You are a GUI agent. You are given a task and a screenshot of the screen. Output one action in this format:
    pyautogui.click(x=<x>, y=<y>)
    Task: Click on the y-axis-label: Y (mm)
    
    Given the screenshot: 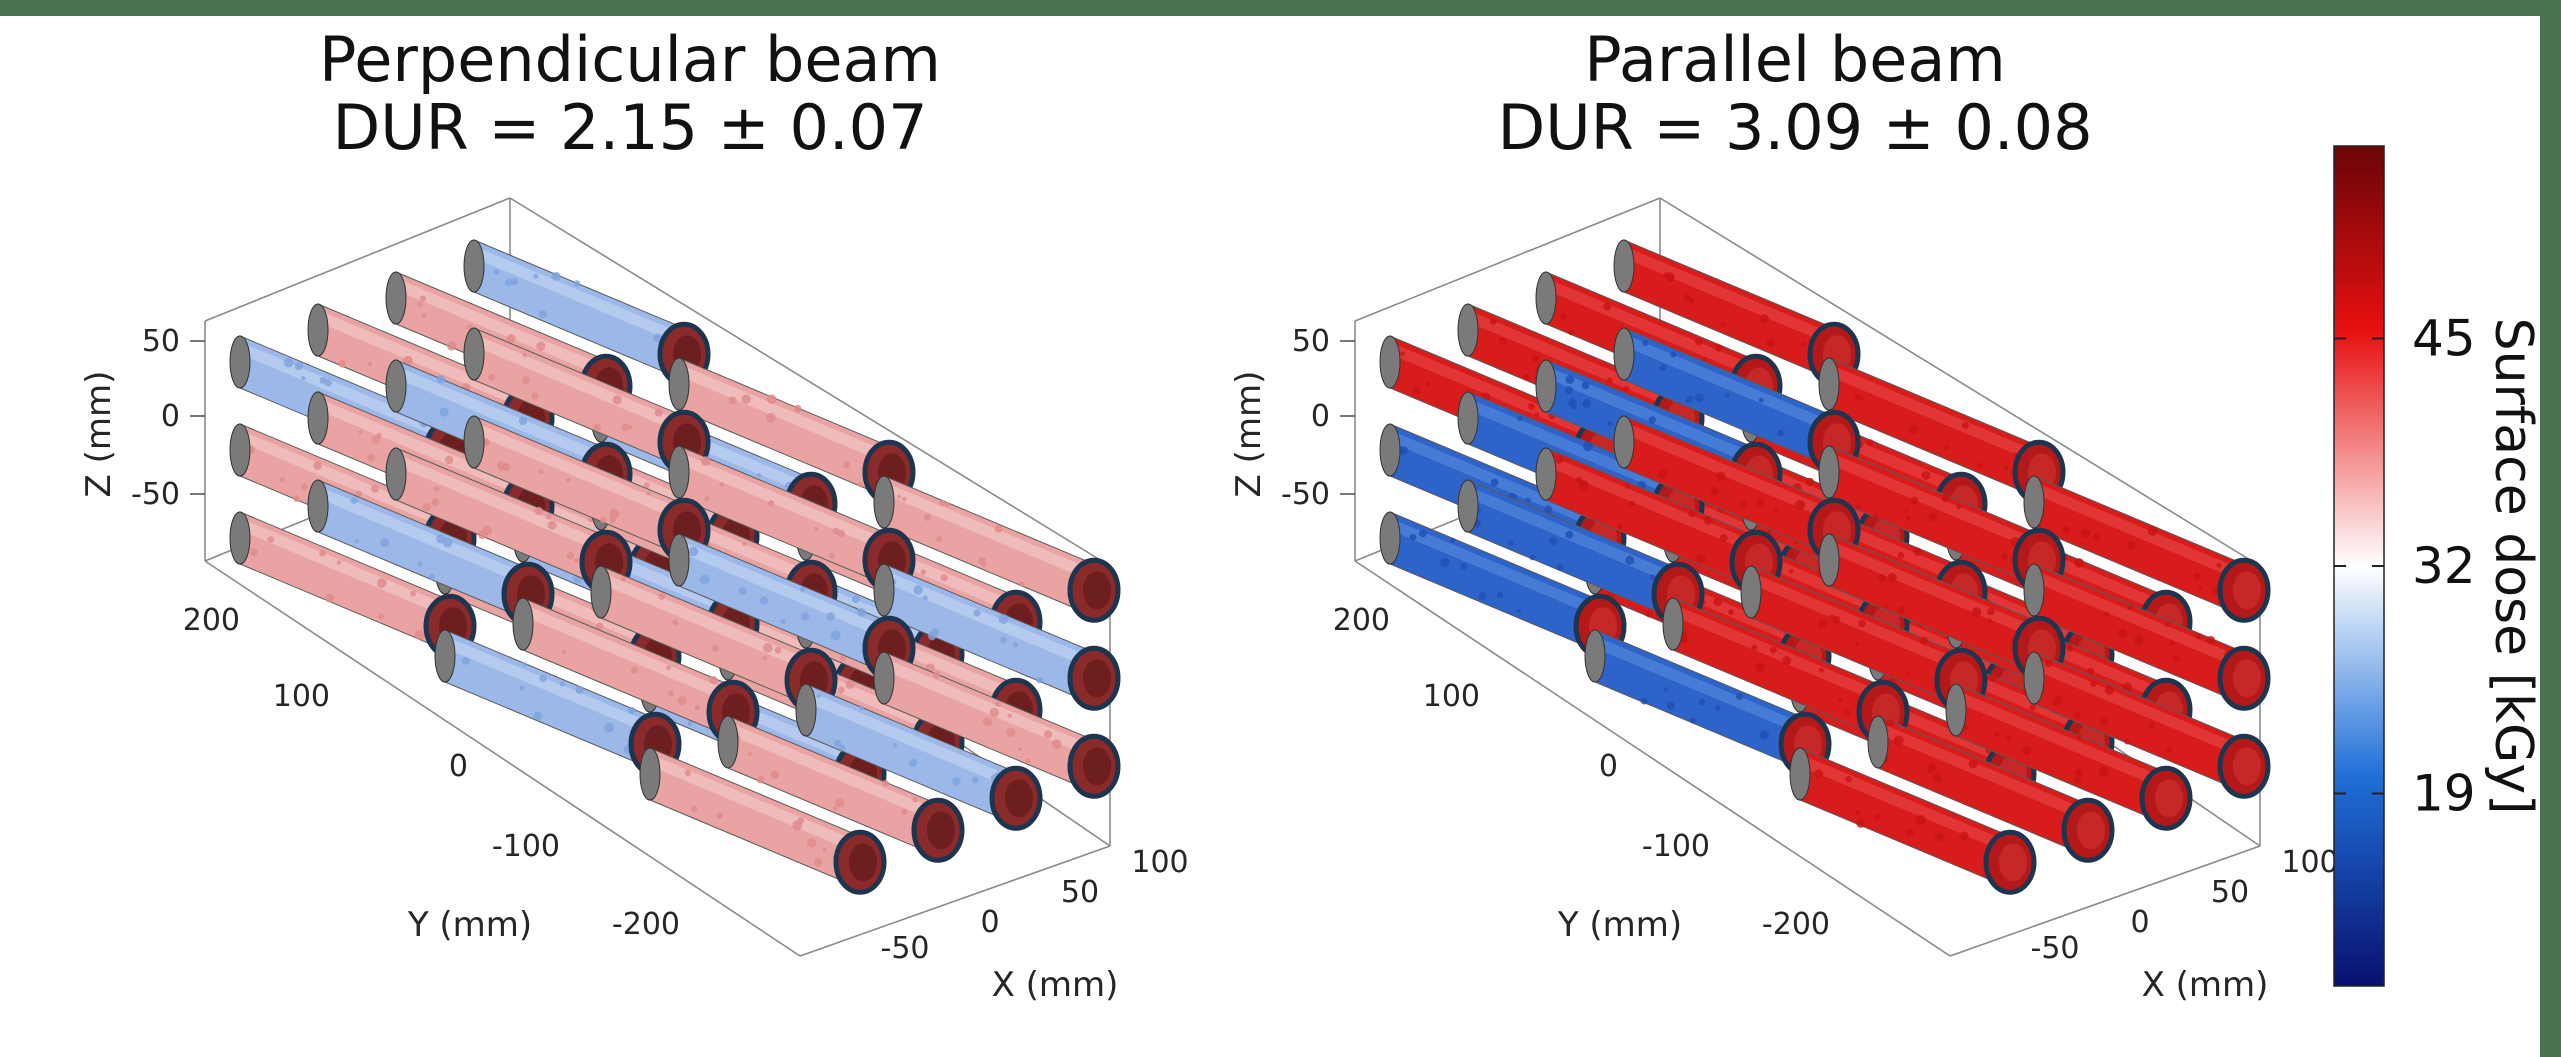 What is the action you would take?
    pyautogui.click(x=469, y=925)
    